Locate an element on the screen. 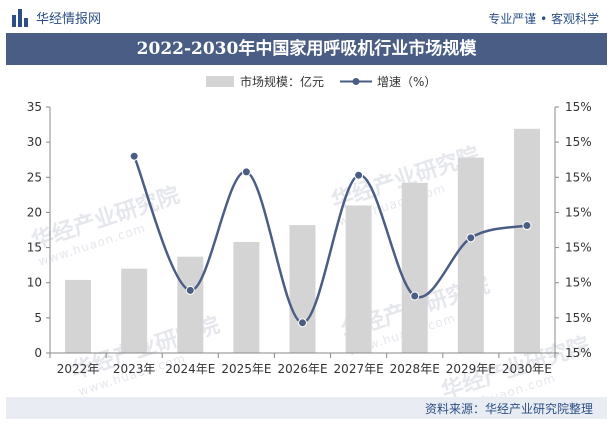 The height and width of the screenshot is (425, 613). left-tick-label: 25 is located at coordinates (34, 177).